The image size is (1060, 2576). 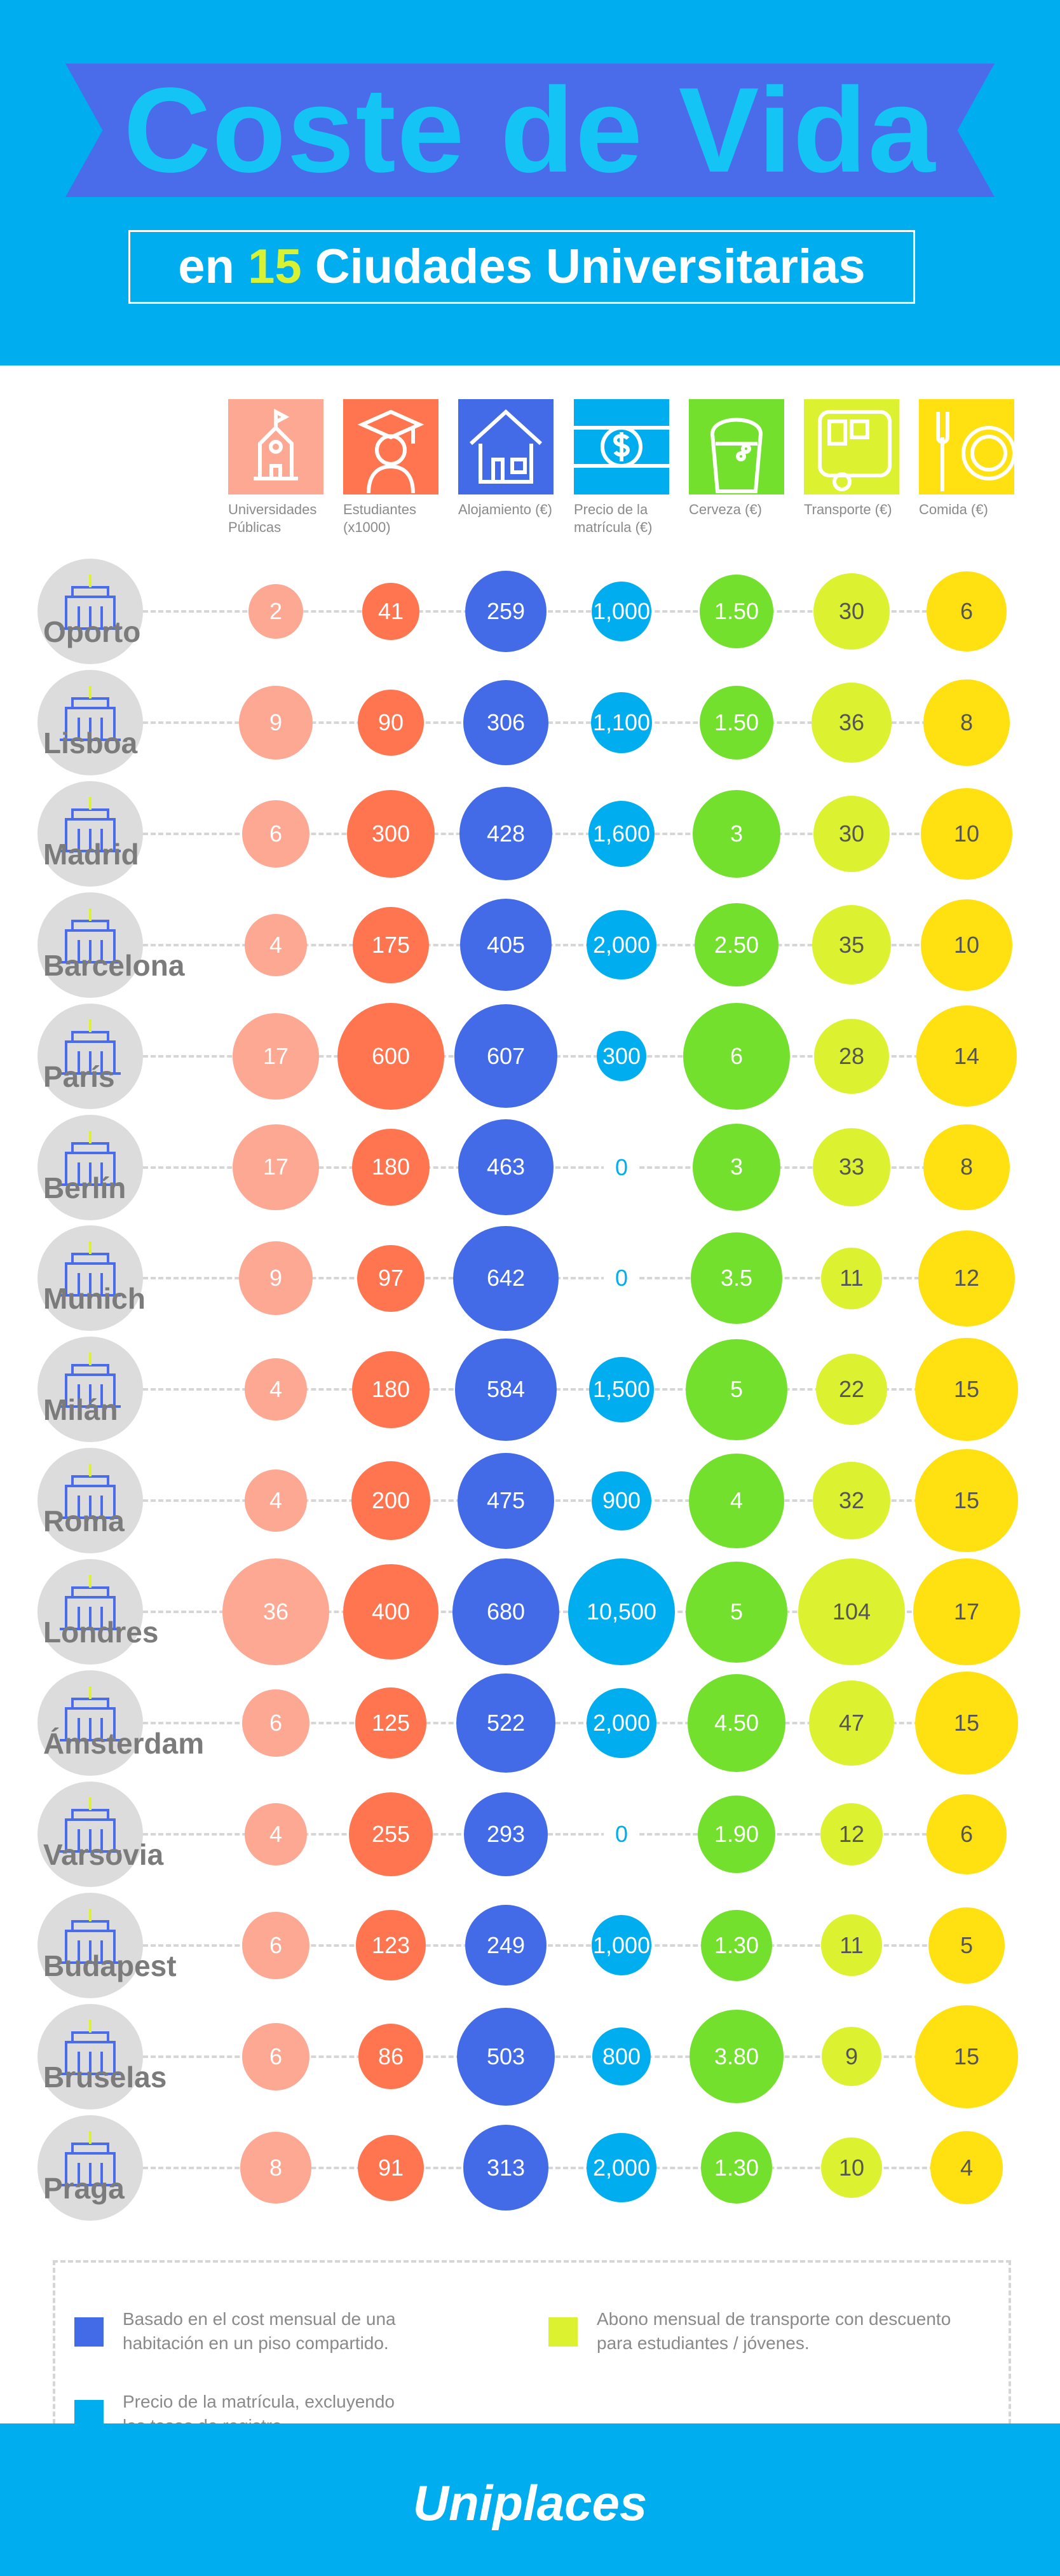 What do you see at coordinates (391, 1278) in the screenshot?
I see `bubble-graduate: 97` at bounding box center [391, 1278].